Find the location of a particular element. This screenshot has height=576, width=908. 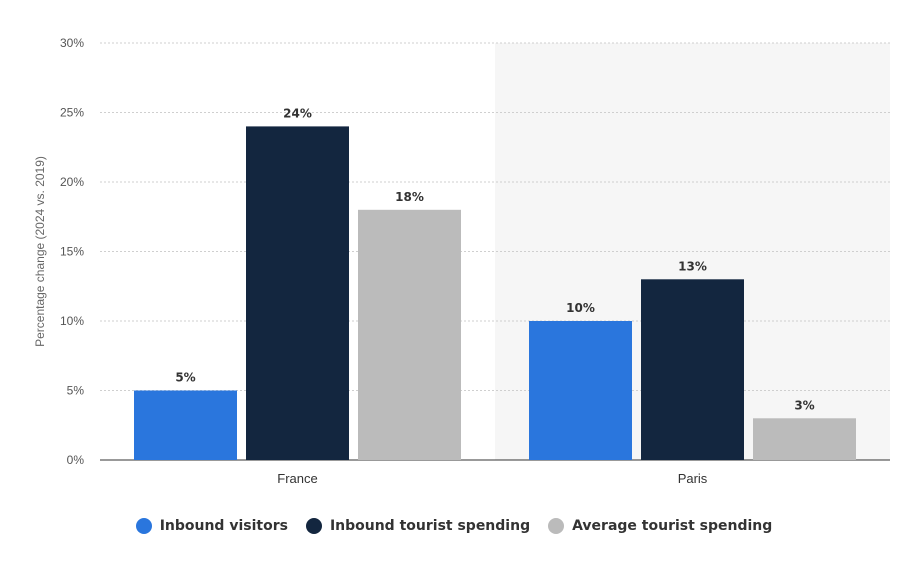

legend-item-inbound-visitors: Inbound visitors is located at coordinates (211, 526).